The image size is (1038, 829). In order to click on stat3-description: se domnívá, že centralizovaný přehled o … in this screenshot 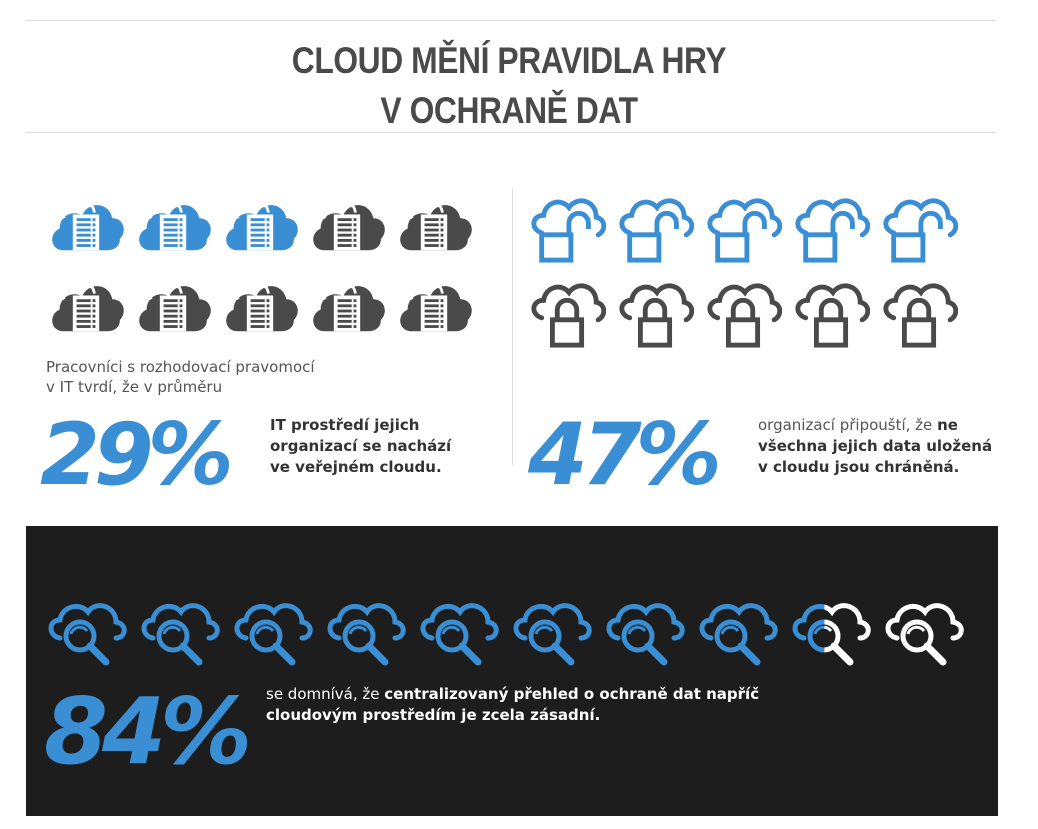, I will do `click(546, 705)`.